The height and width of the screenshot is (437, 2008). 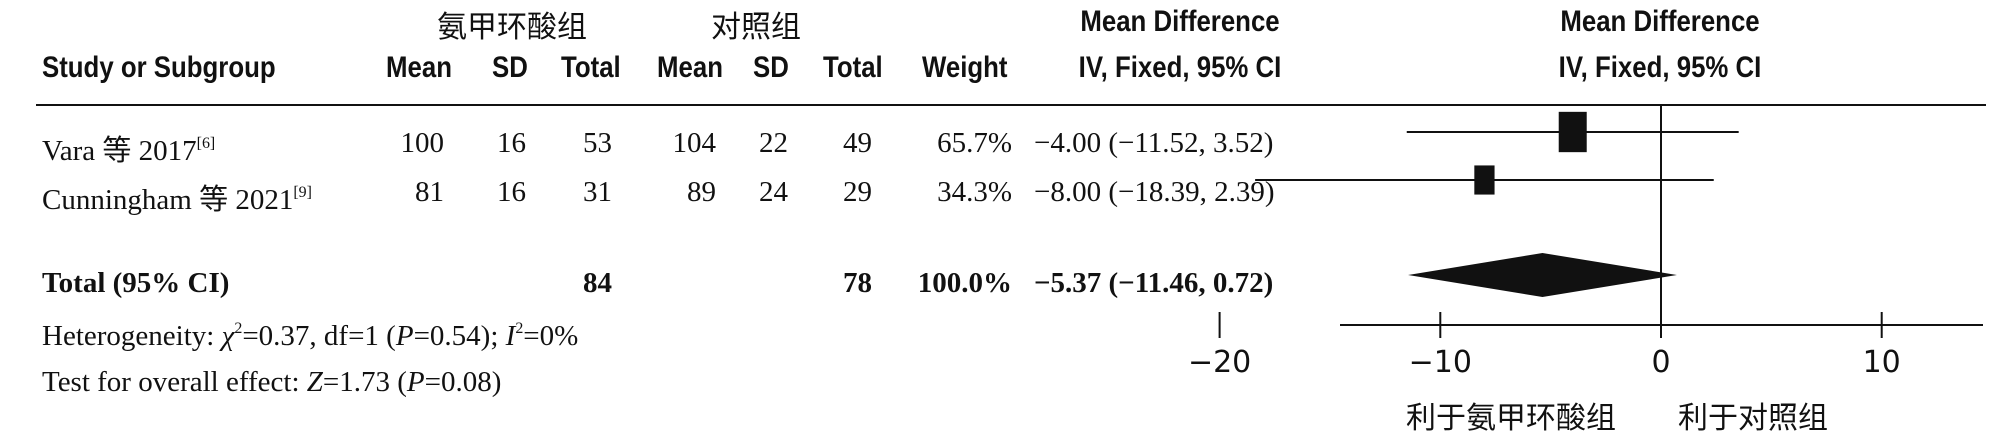 What do you see at coordinates (177, 200) in the screenshot?
I see `study-name: Cunningham 等 2021[9]` at bounding box center [177, 200].